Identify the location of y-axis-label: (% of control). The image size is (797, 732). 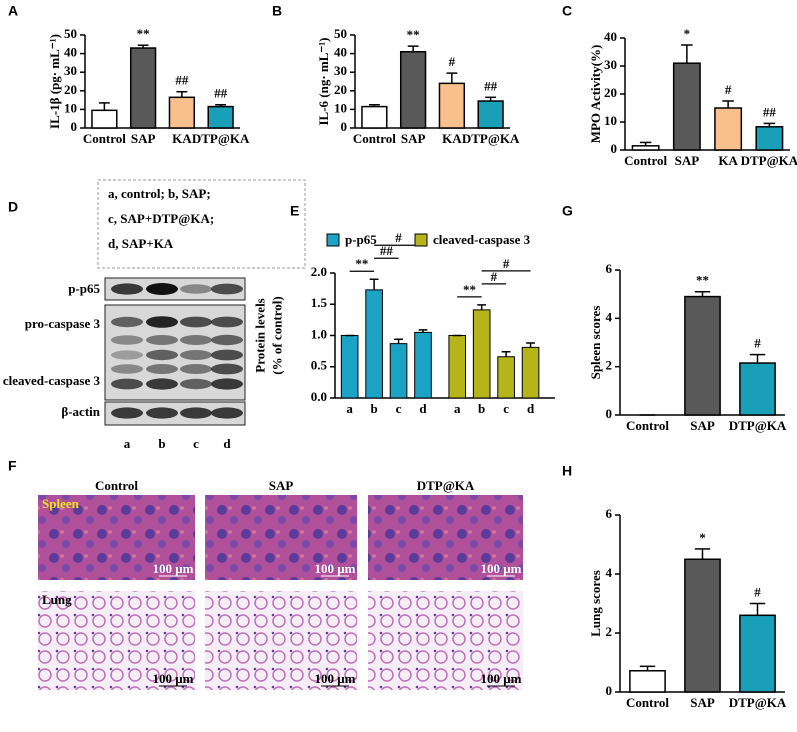
(276, 335).